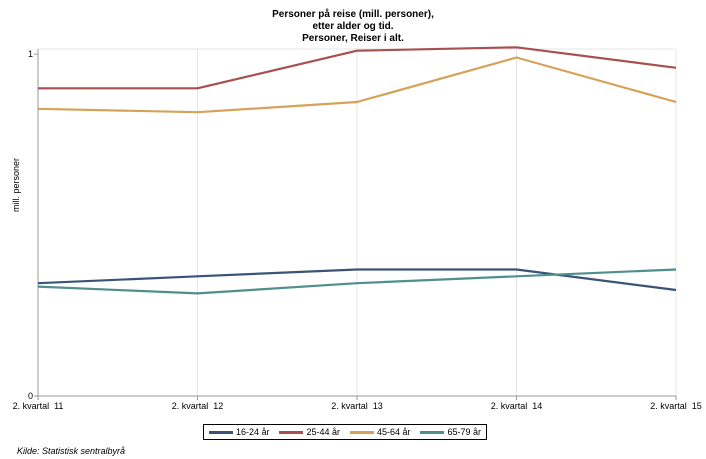 This screenshot has width=706, height=459. Describe the element at coordinates (353, 14) in the screenshot. I see `chart-title-line-1: Personer på reise (mill. personer),` at that location.